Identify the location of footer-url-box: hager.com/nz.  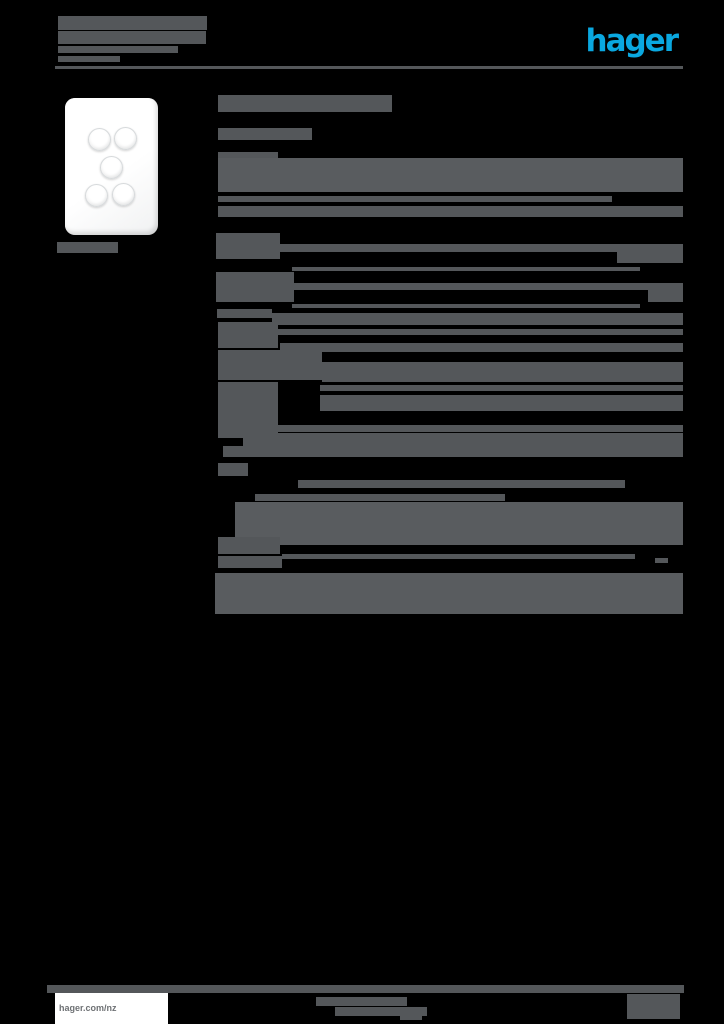
(111, 1008).